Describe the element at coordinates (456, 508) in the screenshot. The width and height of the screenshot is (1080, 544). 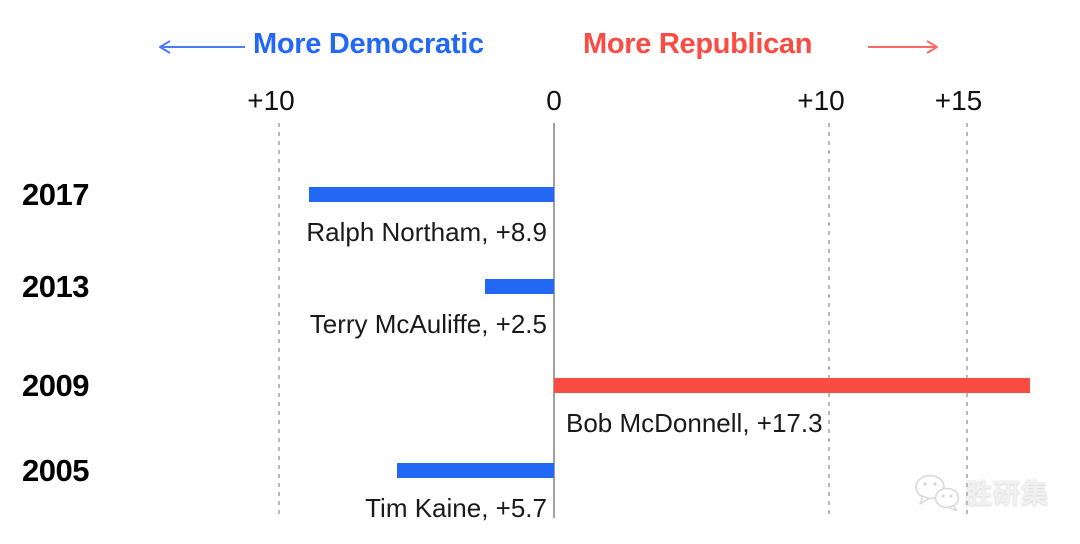
I see `bar-value-label: Tim Kaine, +5.7` at that location.